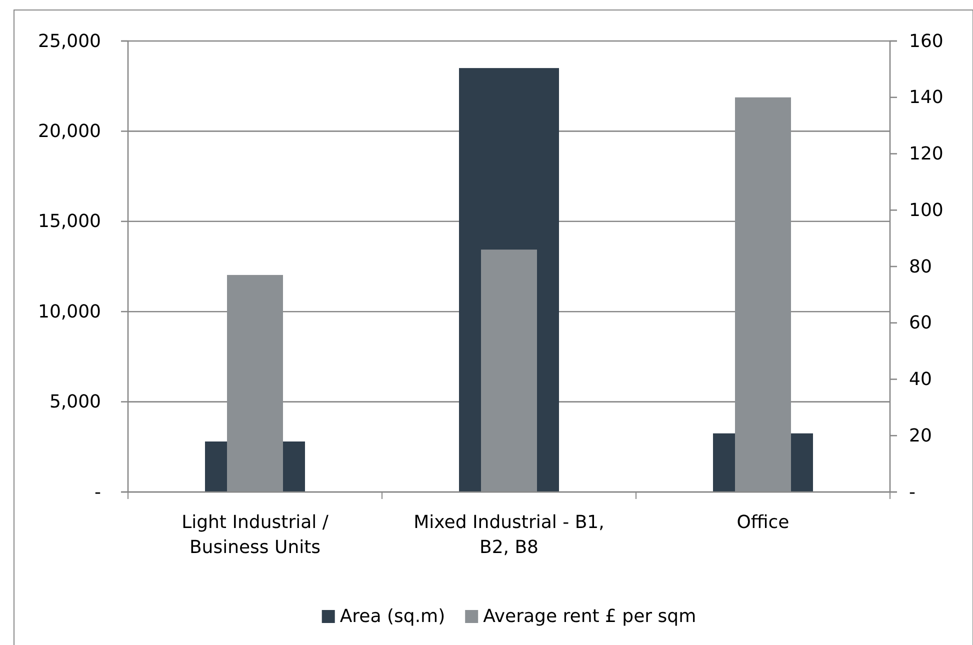 The height and width of the screenshot is (645, 973). What do you see at coordinates (97, 492) in the screenshot?
I see `y-tick-label: -` at bounding box center [97, 492].